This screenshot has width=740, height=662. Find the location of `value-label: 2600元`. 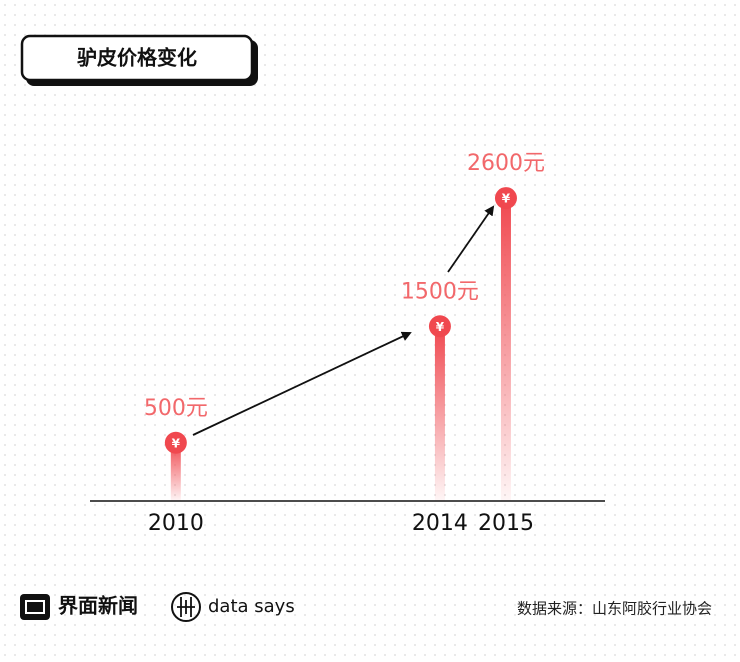

value-label: 2600元 is located at coordinates (506, 163).